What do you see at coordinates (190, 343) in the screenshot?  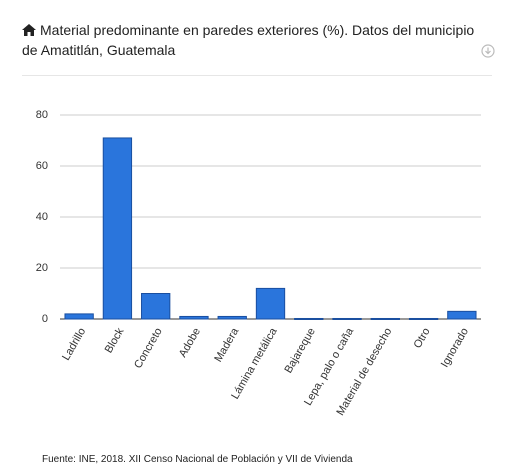 I see `x-tick-label: Adobe` at bounding box center [190, 343].